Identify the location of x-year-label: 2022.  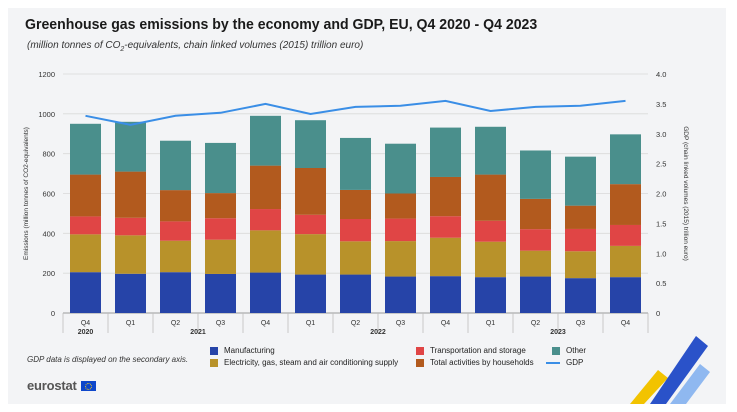
(378, 332).